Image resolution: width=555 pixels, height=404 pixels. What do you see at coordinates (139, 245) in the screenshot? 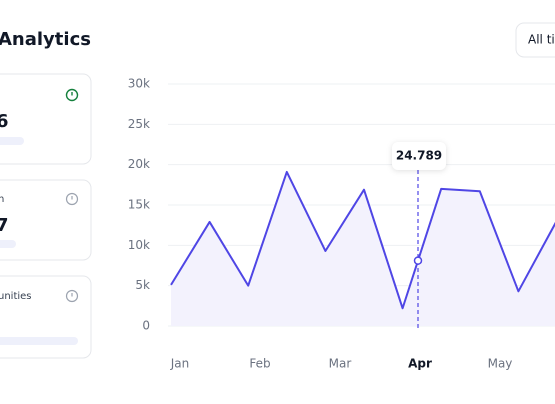
I see `y-tick-label: 10k` at bounding box center [139, 245].